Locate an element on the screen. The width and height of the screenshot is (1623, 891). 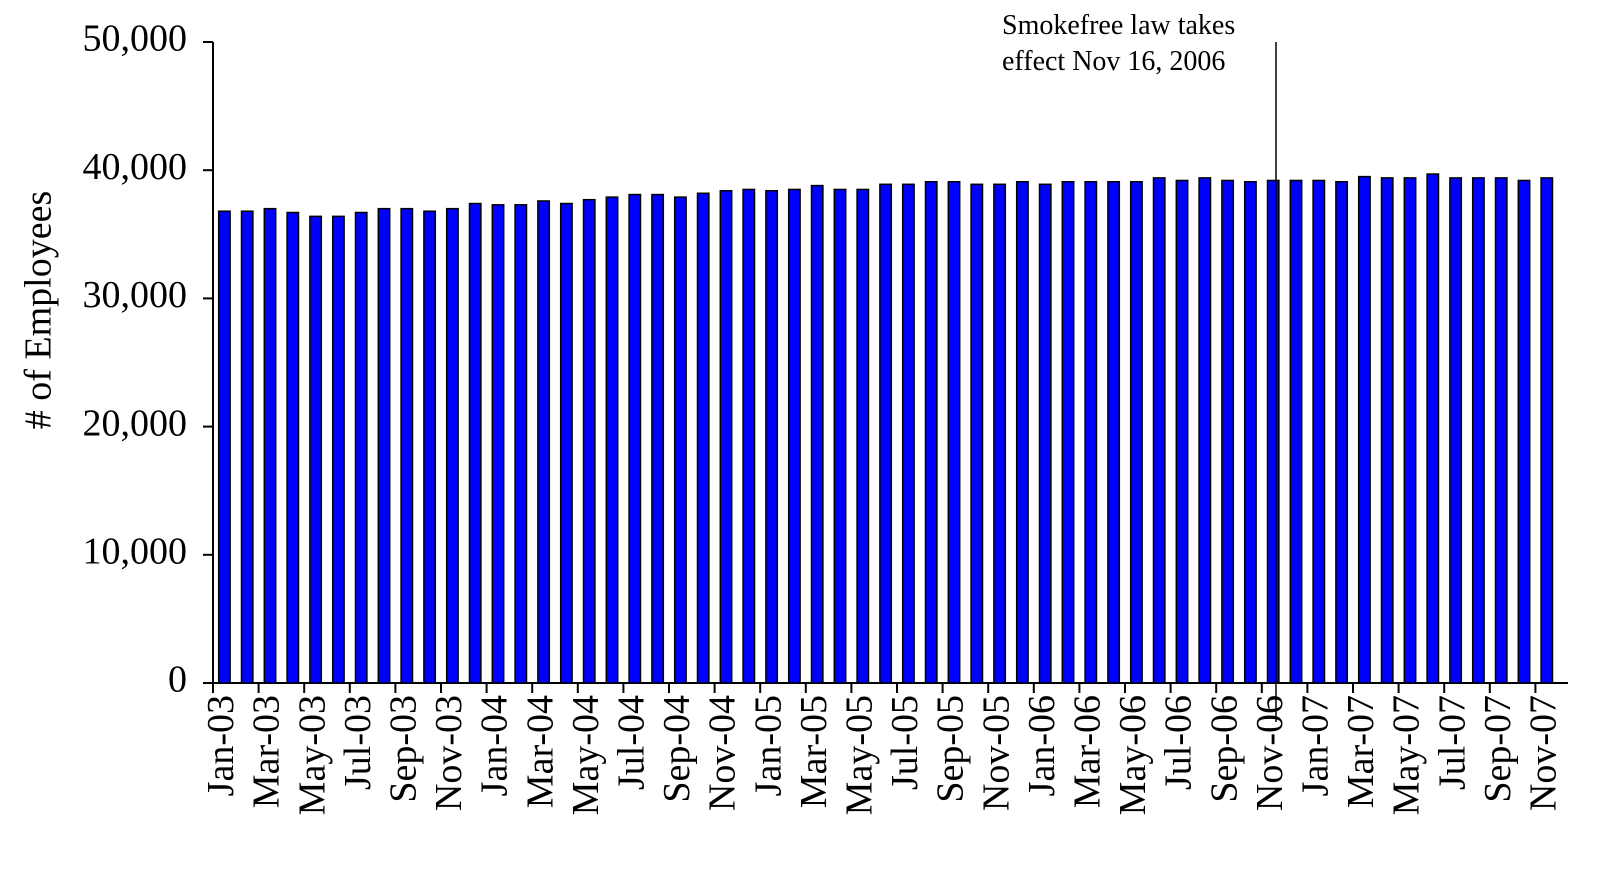
x-tick-label: May-05 is located at coordinates (860, 755).